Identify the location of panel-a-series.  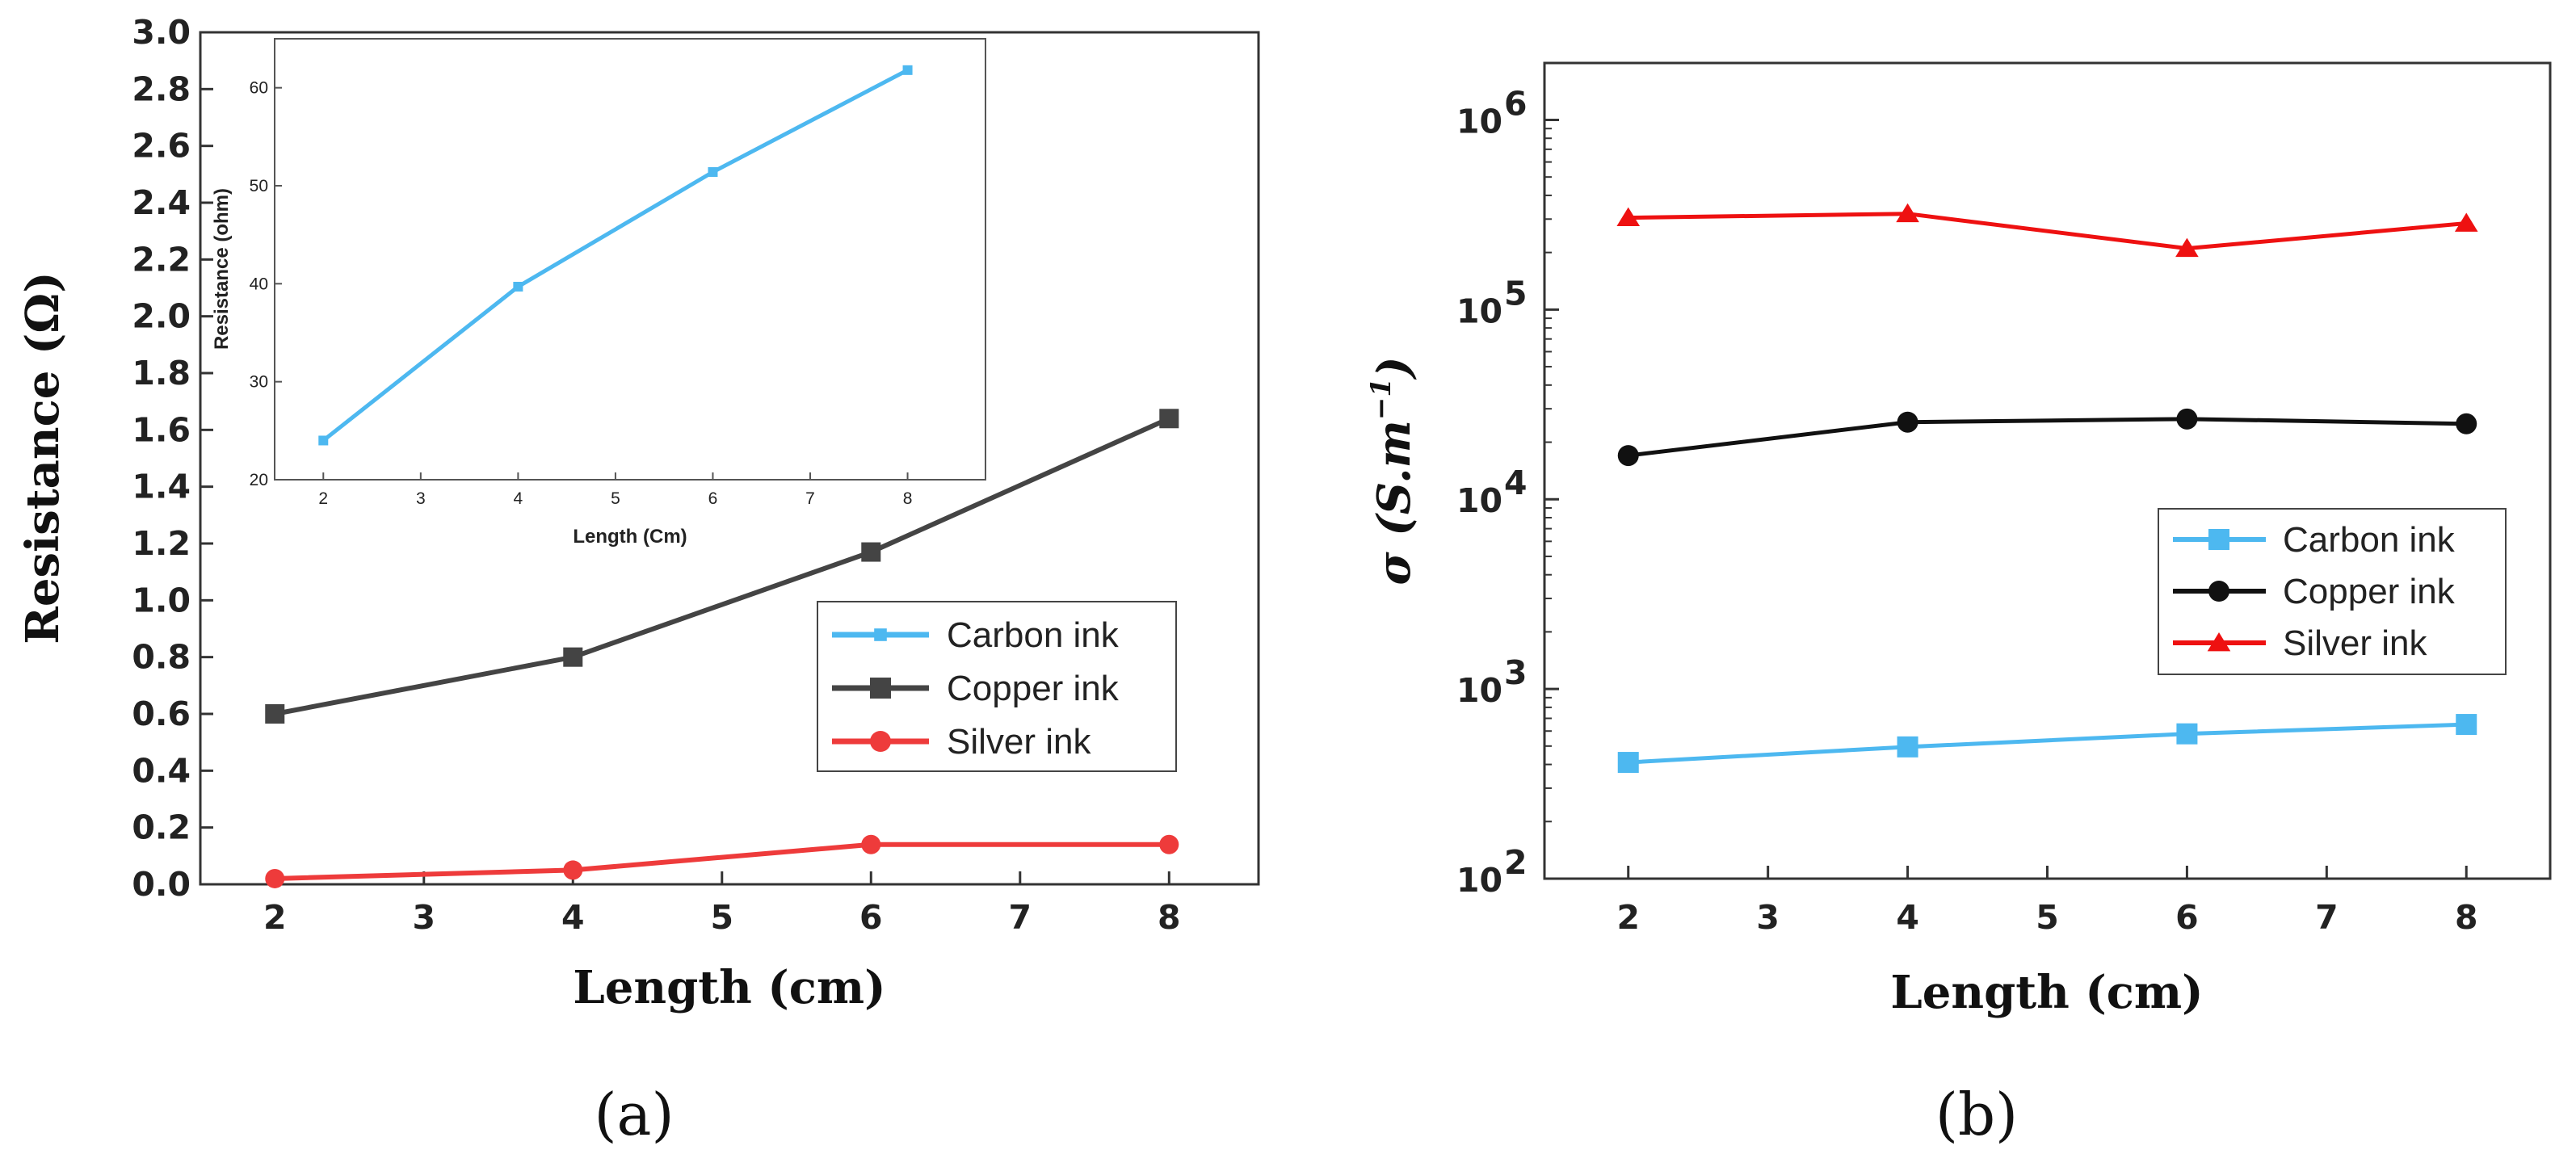
(722, 648).